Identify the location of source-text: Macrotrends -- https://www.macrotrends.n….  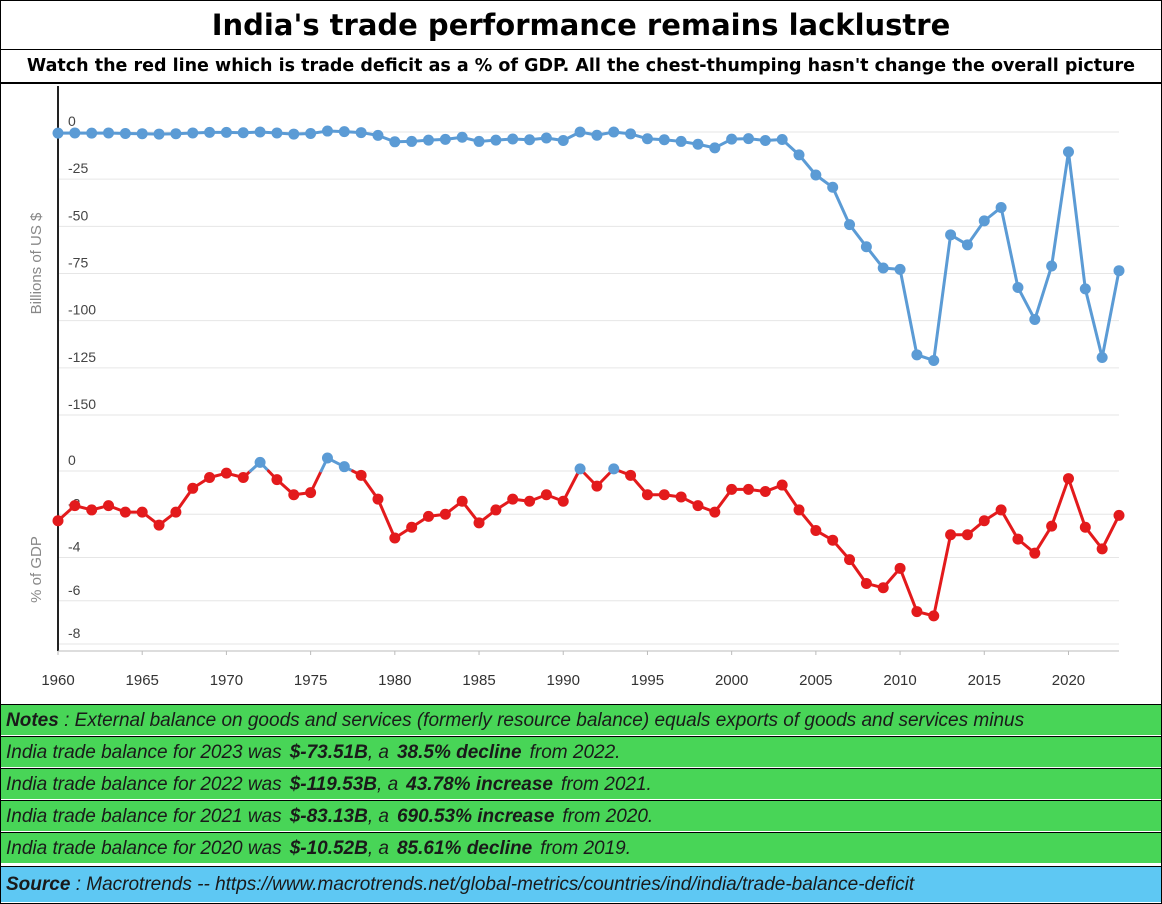
(500, 884).